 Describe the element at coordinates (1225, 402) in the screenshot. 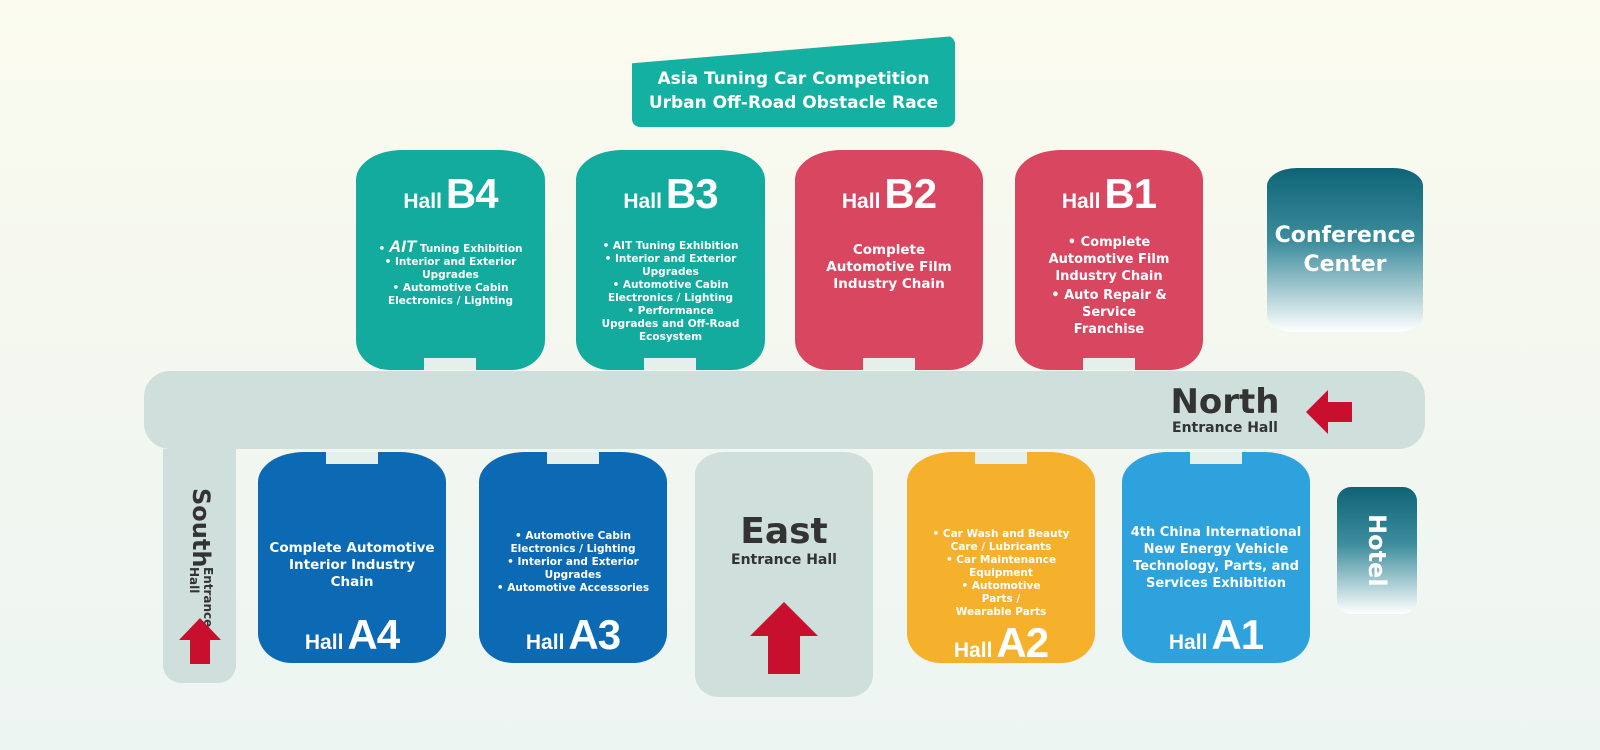

I see `north-name: North` at that location.